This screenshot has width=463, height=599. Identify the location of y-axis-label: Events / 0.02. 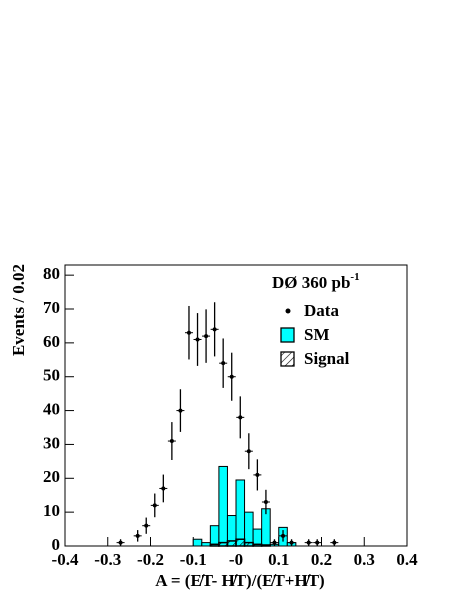
(18, 310).